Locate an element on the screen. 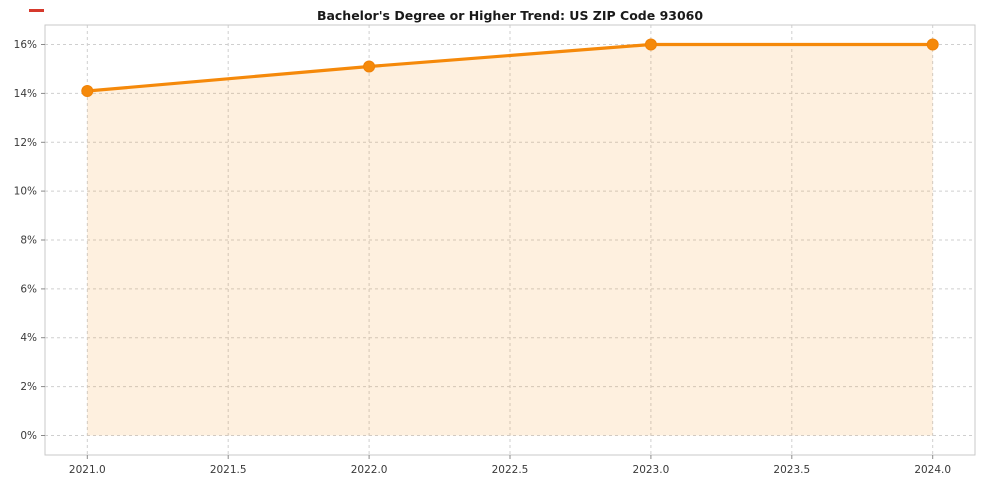 The height and width of the screenshot is (490, 989). x-axis-tick-label: 2022.5 is located at coordinates (510, 470).